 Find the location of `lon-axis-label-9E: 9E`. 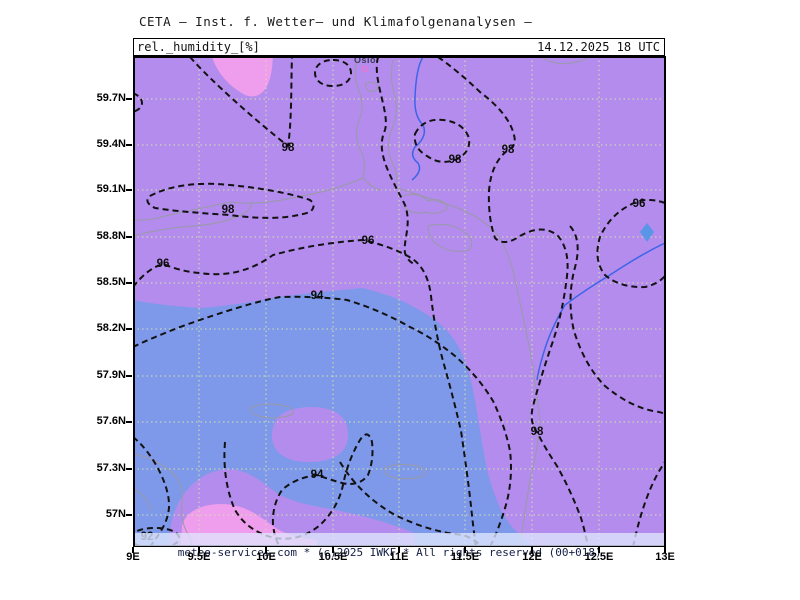

lon-axis-label-9E: 9E is located at coordinates (133, 557).